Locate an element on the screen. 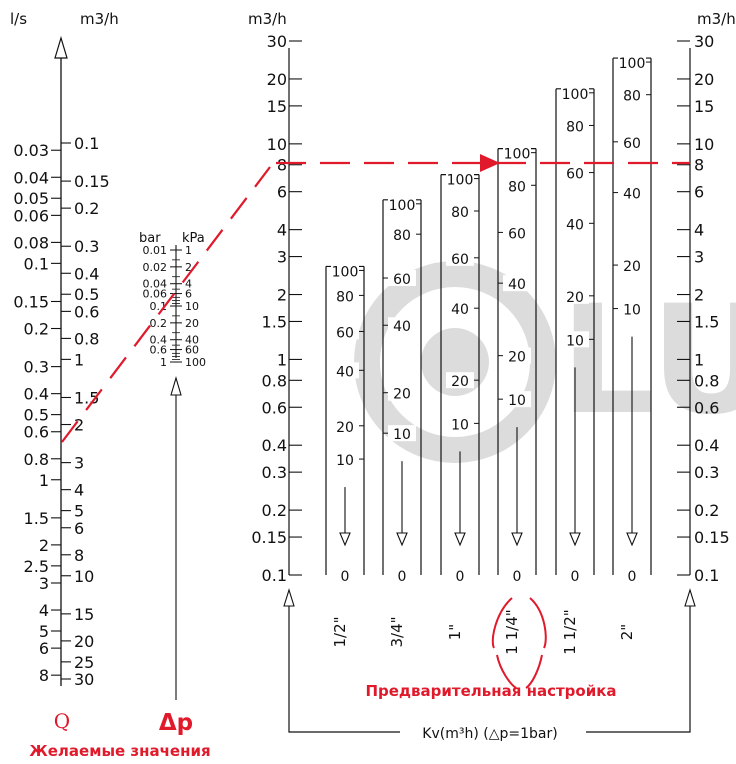 The image size is (736, 764). kv-right-tick-label: 1 is located at coordinates (699, 359).